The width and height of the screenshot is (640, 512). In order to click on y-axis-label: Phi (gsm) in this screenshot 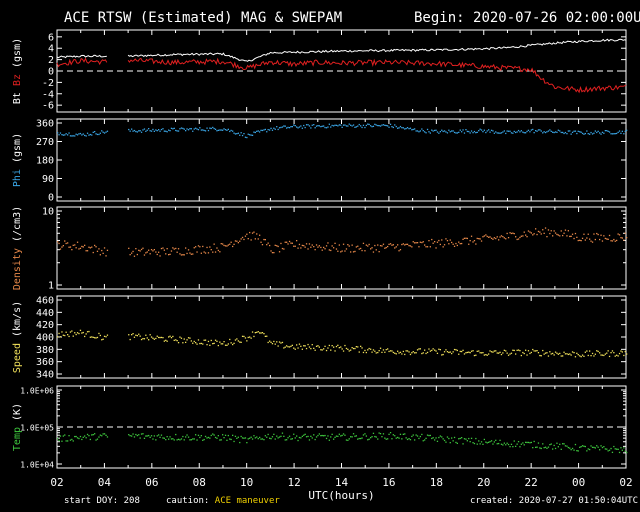, I will do `click(17, 160)`.